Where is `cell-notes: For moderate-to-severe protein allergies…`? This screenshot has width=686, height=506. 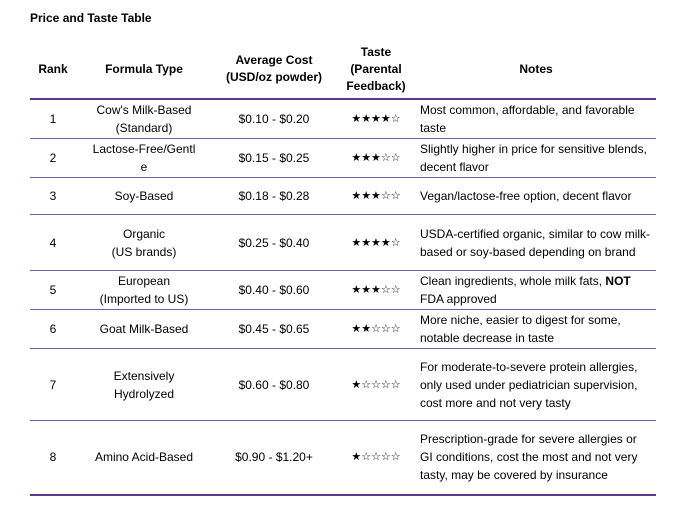
cell-notes: For moderate-to-severe protein allergies… is located at coordinates (536, 384).